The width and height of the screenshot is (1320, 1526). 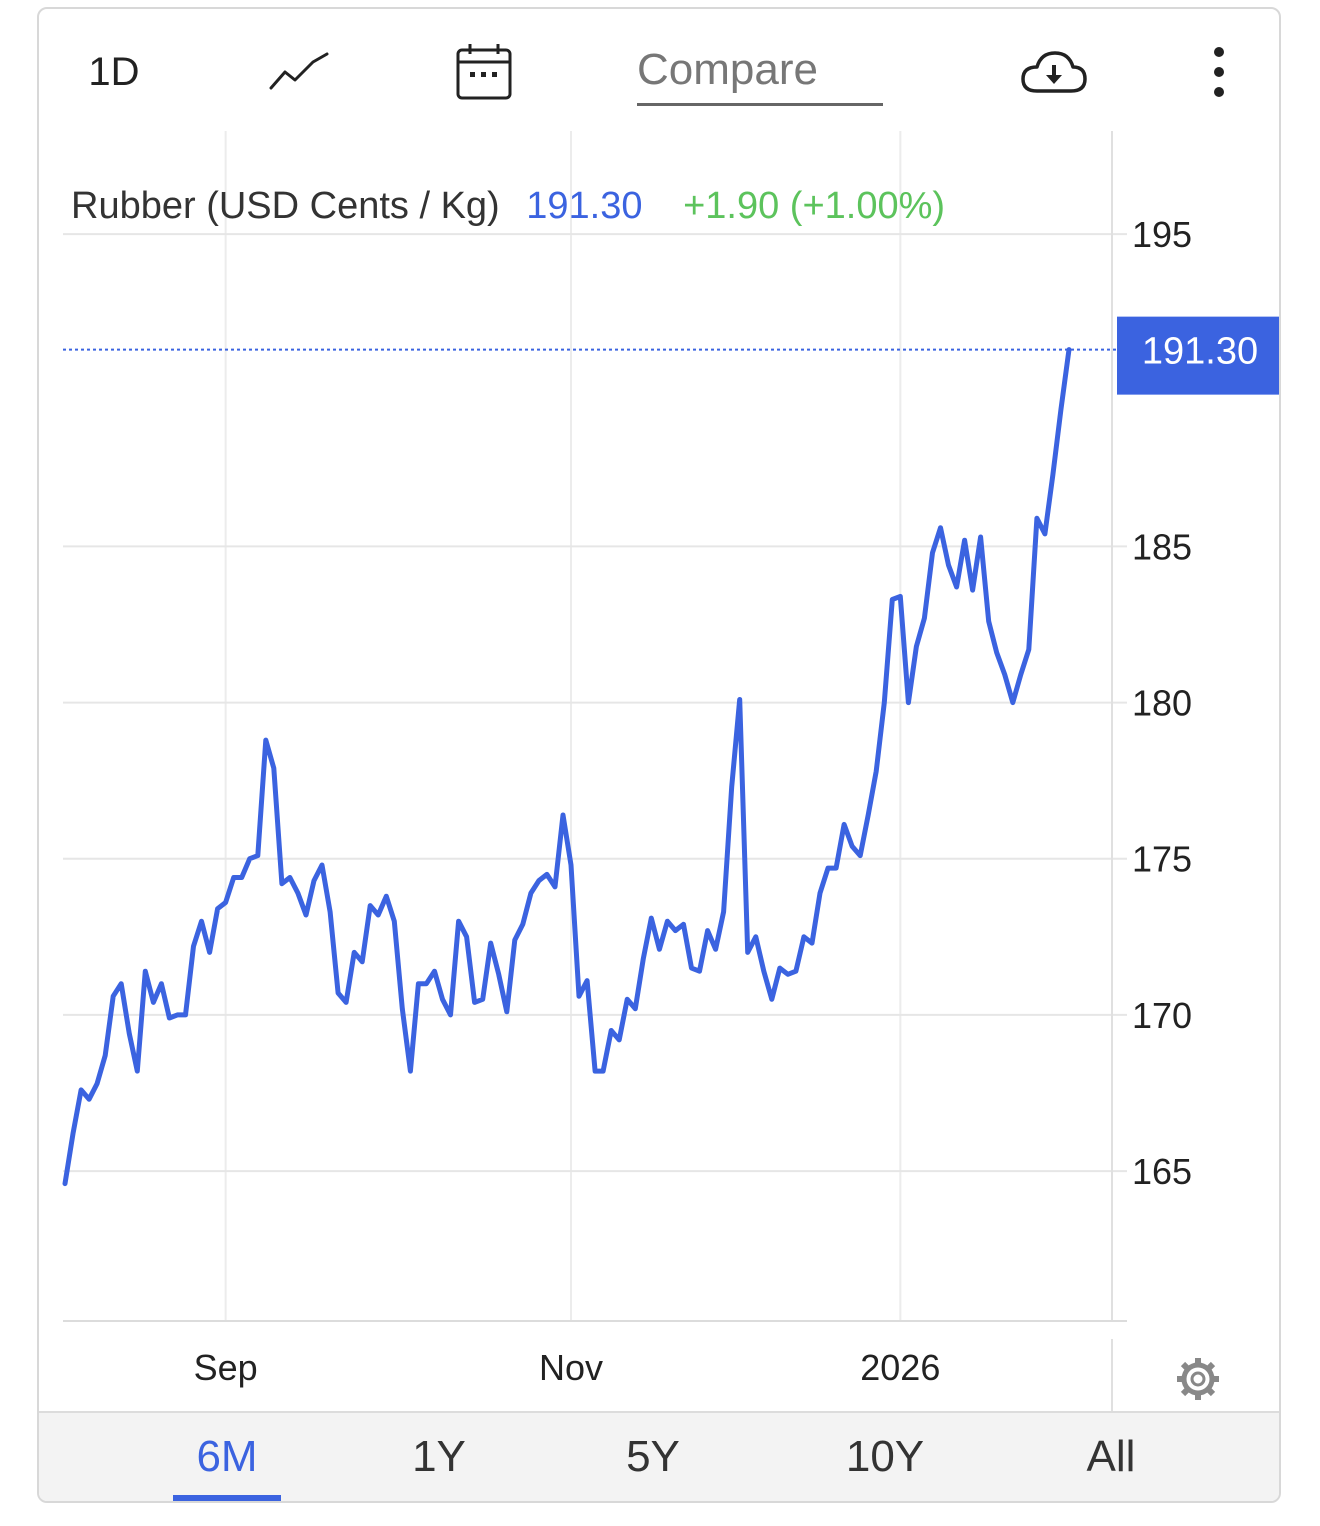 I want to click on interval-selector: 1D, so click(x=114, y=71).